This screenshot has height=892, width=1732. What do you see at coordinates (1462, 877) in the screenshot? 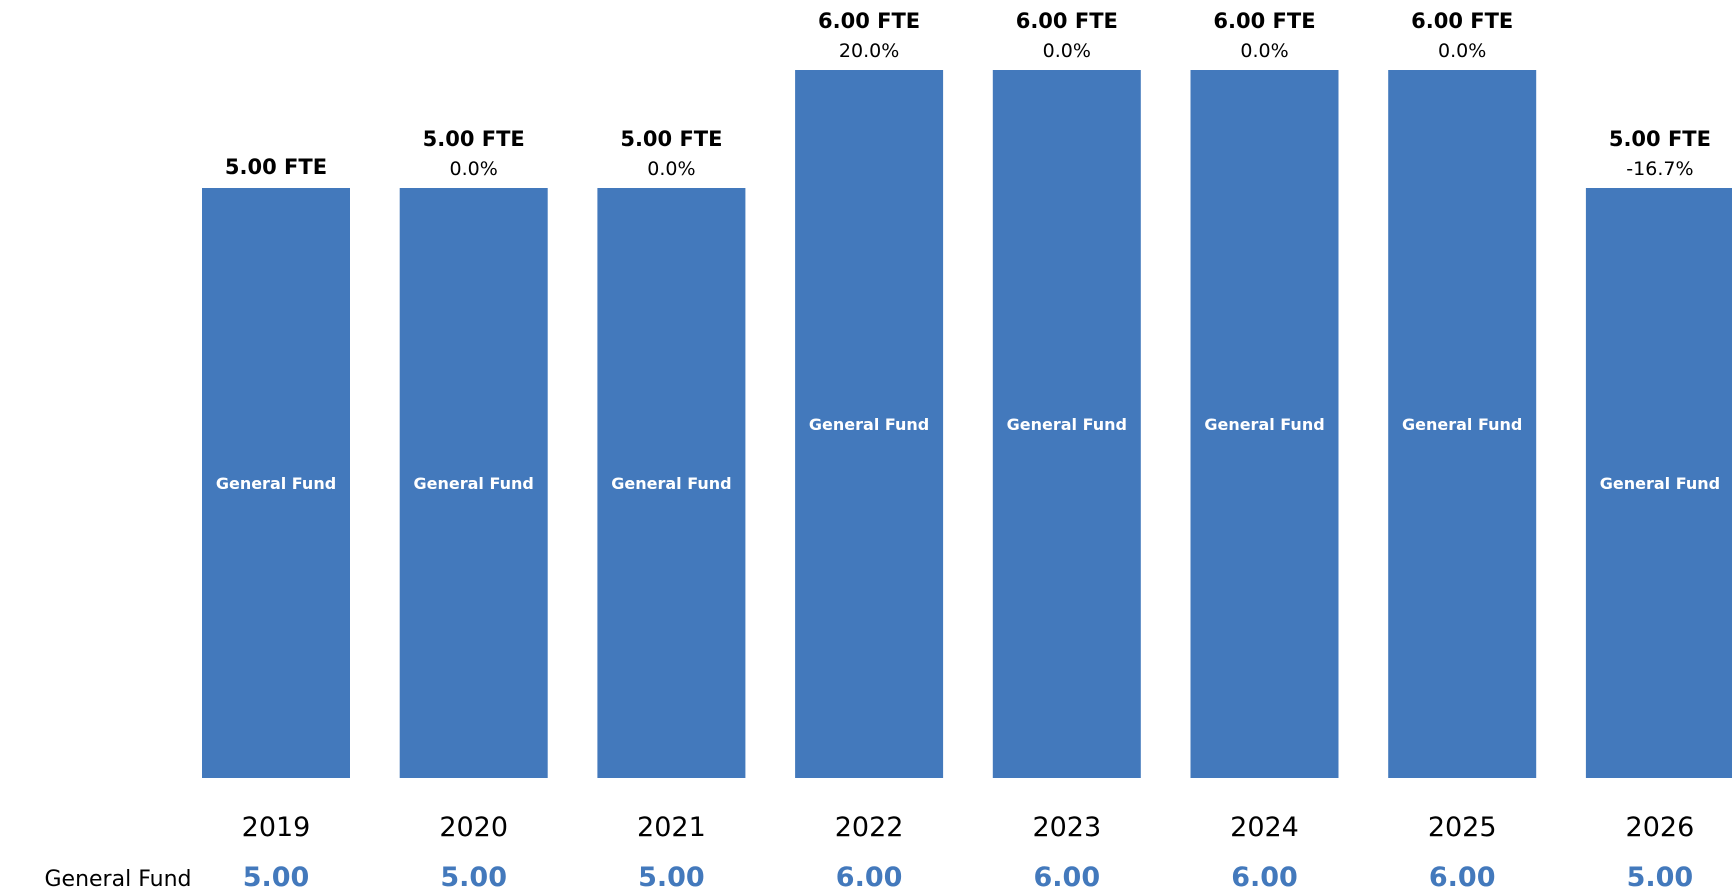
I see `table-value-2025: 6.00` at bounding box center [1462, 877].